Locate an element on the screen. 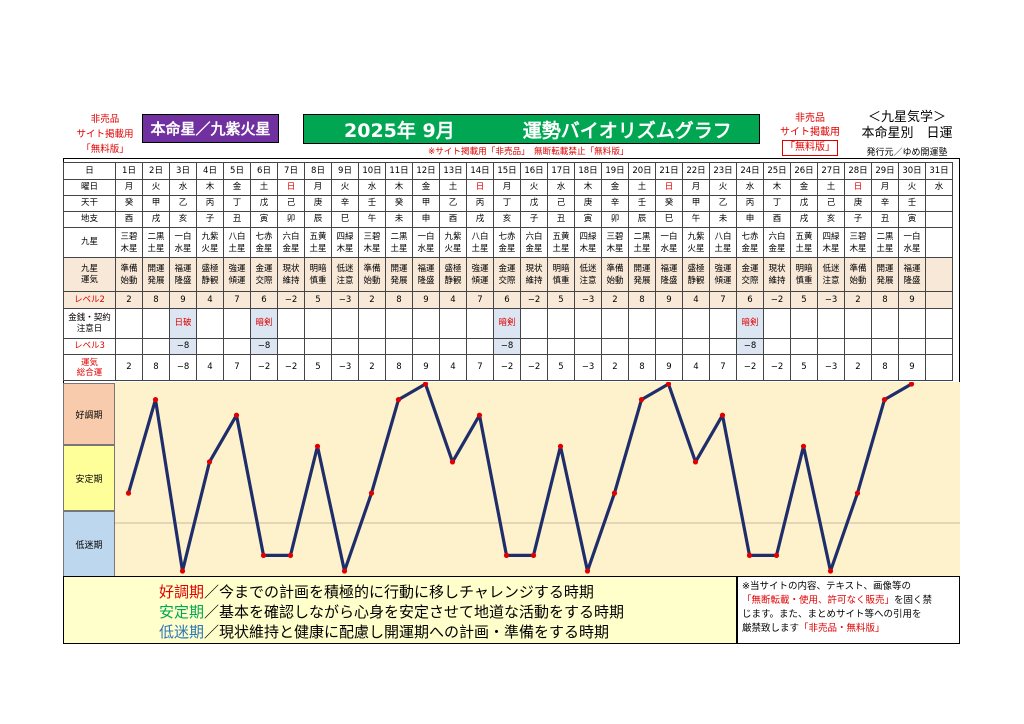 The width and height of the screenshot is (1024, 724). cell-day: 27日 is located at coordinates (831, 171).